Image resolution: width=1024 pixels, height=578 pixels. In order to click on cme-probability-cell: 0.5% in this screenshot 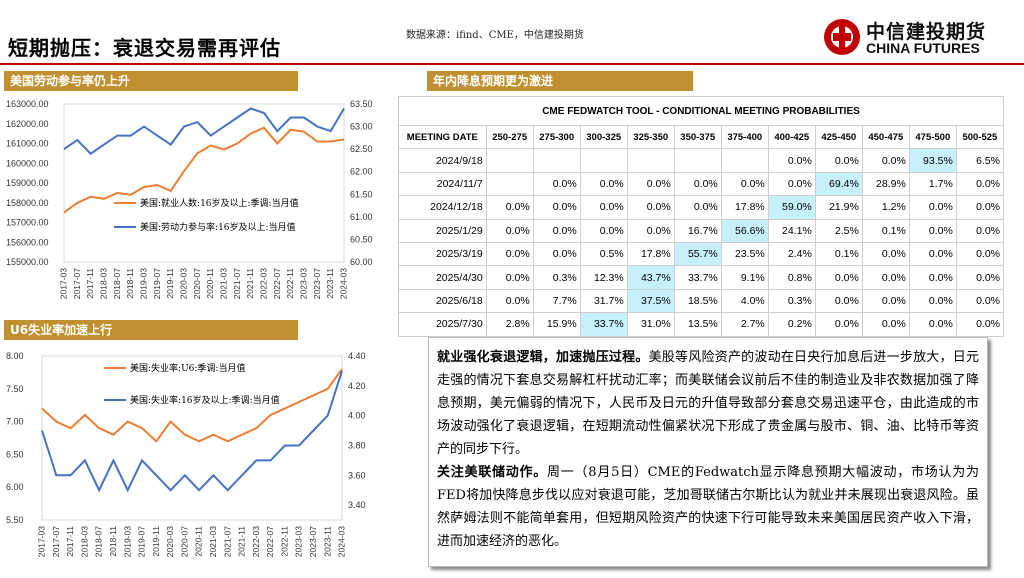, I will do `click(603, 254)`.